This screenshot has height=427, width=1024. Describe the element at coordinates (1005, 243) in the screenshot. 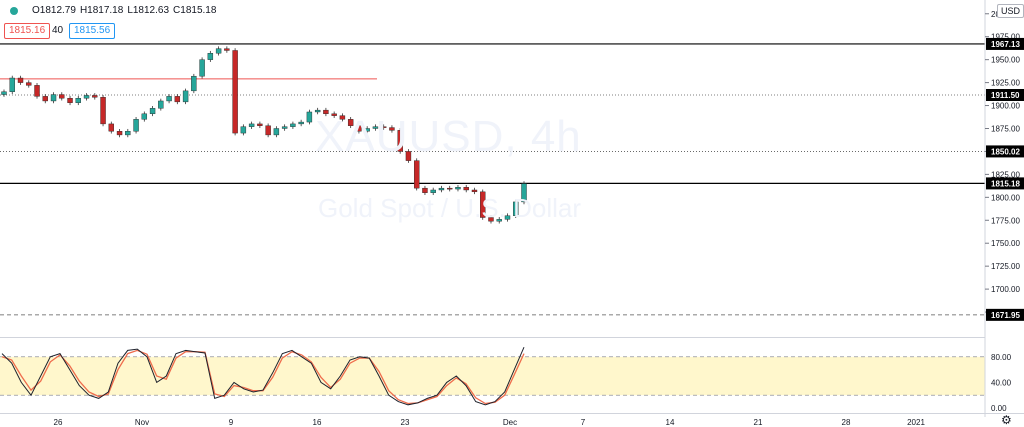

I see `price-tick-label: 1750.00` at that location.